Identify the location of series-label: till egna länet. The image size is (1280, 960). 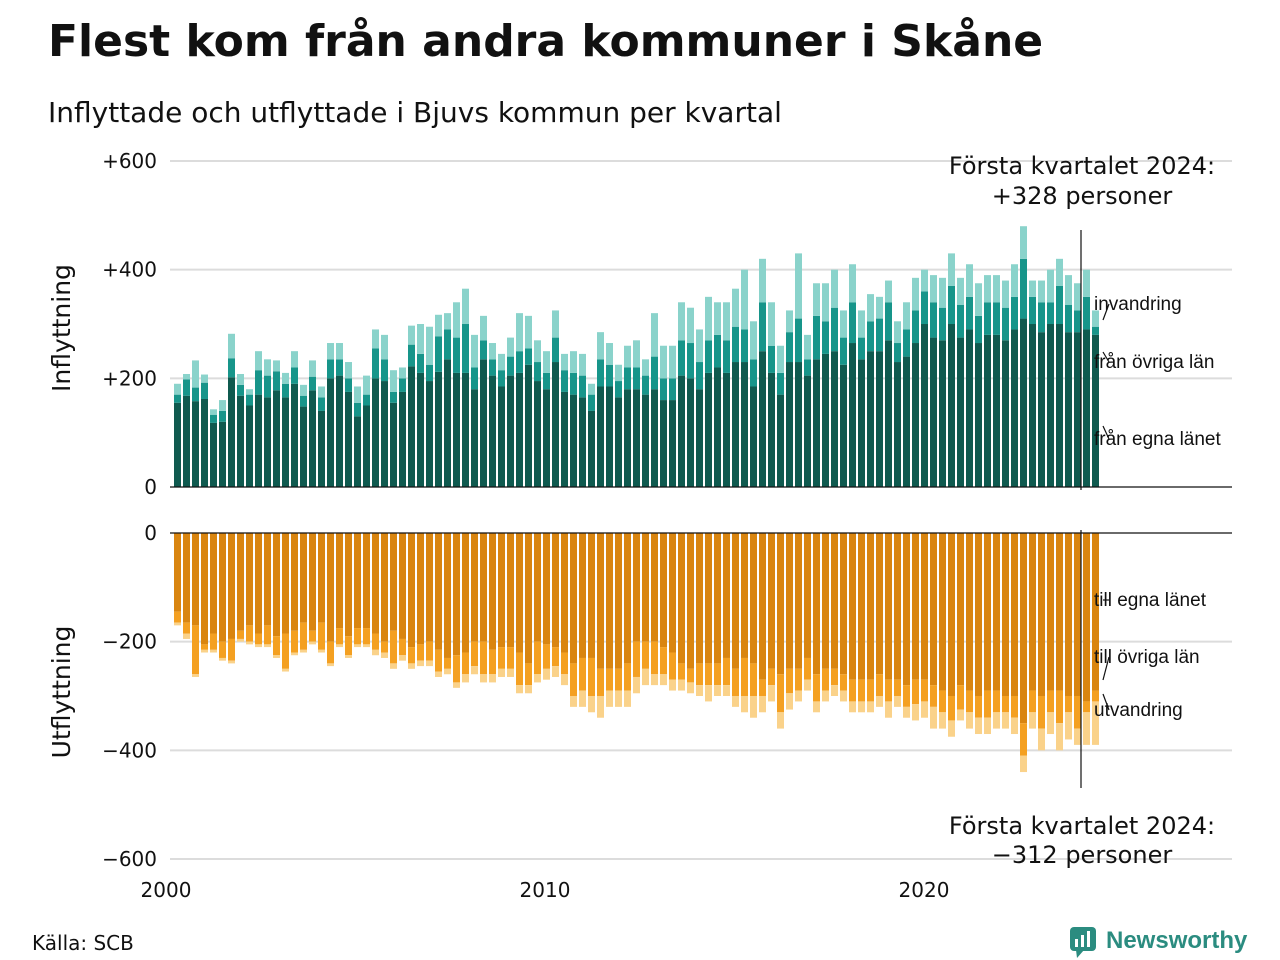
(1150, 600).